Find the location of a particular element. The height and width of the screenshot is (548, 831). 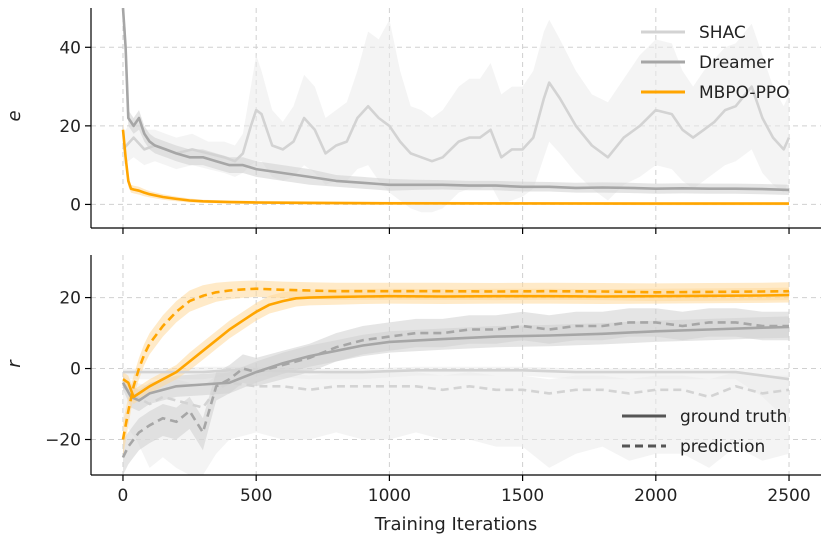

legend-label-ground-truth: ground truth is located at coordinates (733, 417).